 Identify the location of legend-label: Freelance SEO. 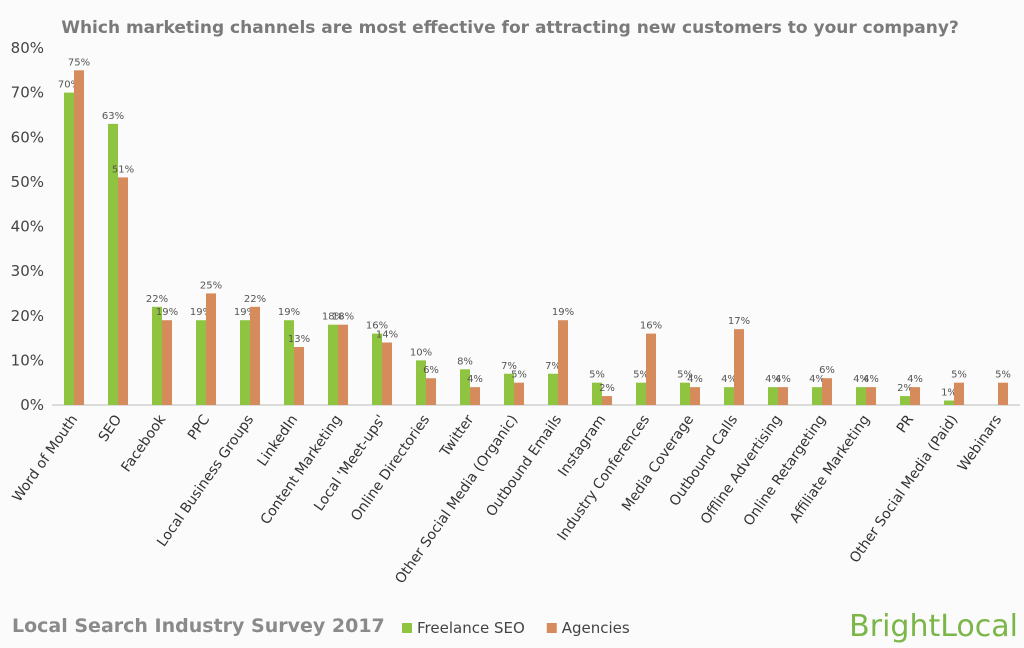
(471, 628).